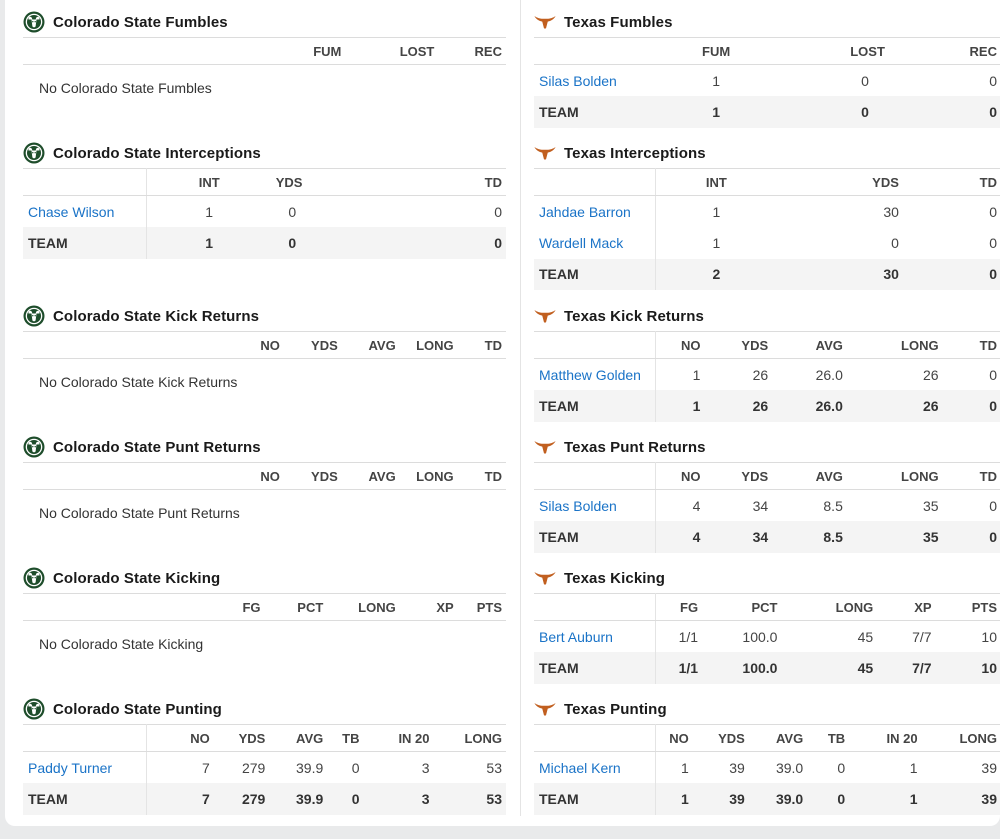 This screenshot has width=1000, height=839. I want to click on cell-yds: 279, so click(241, 799).